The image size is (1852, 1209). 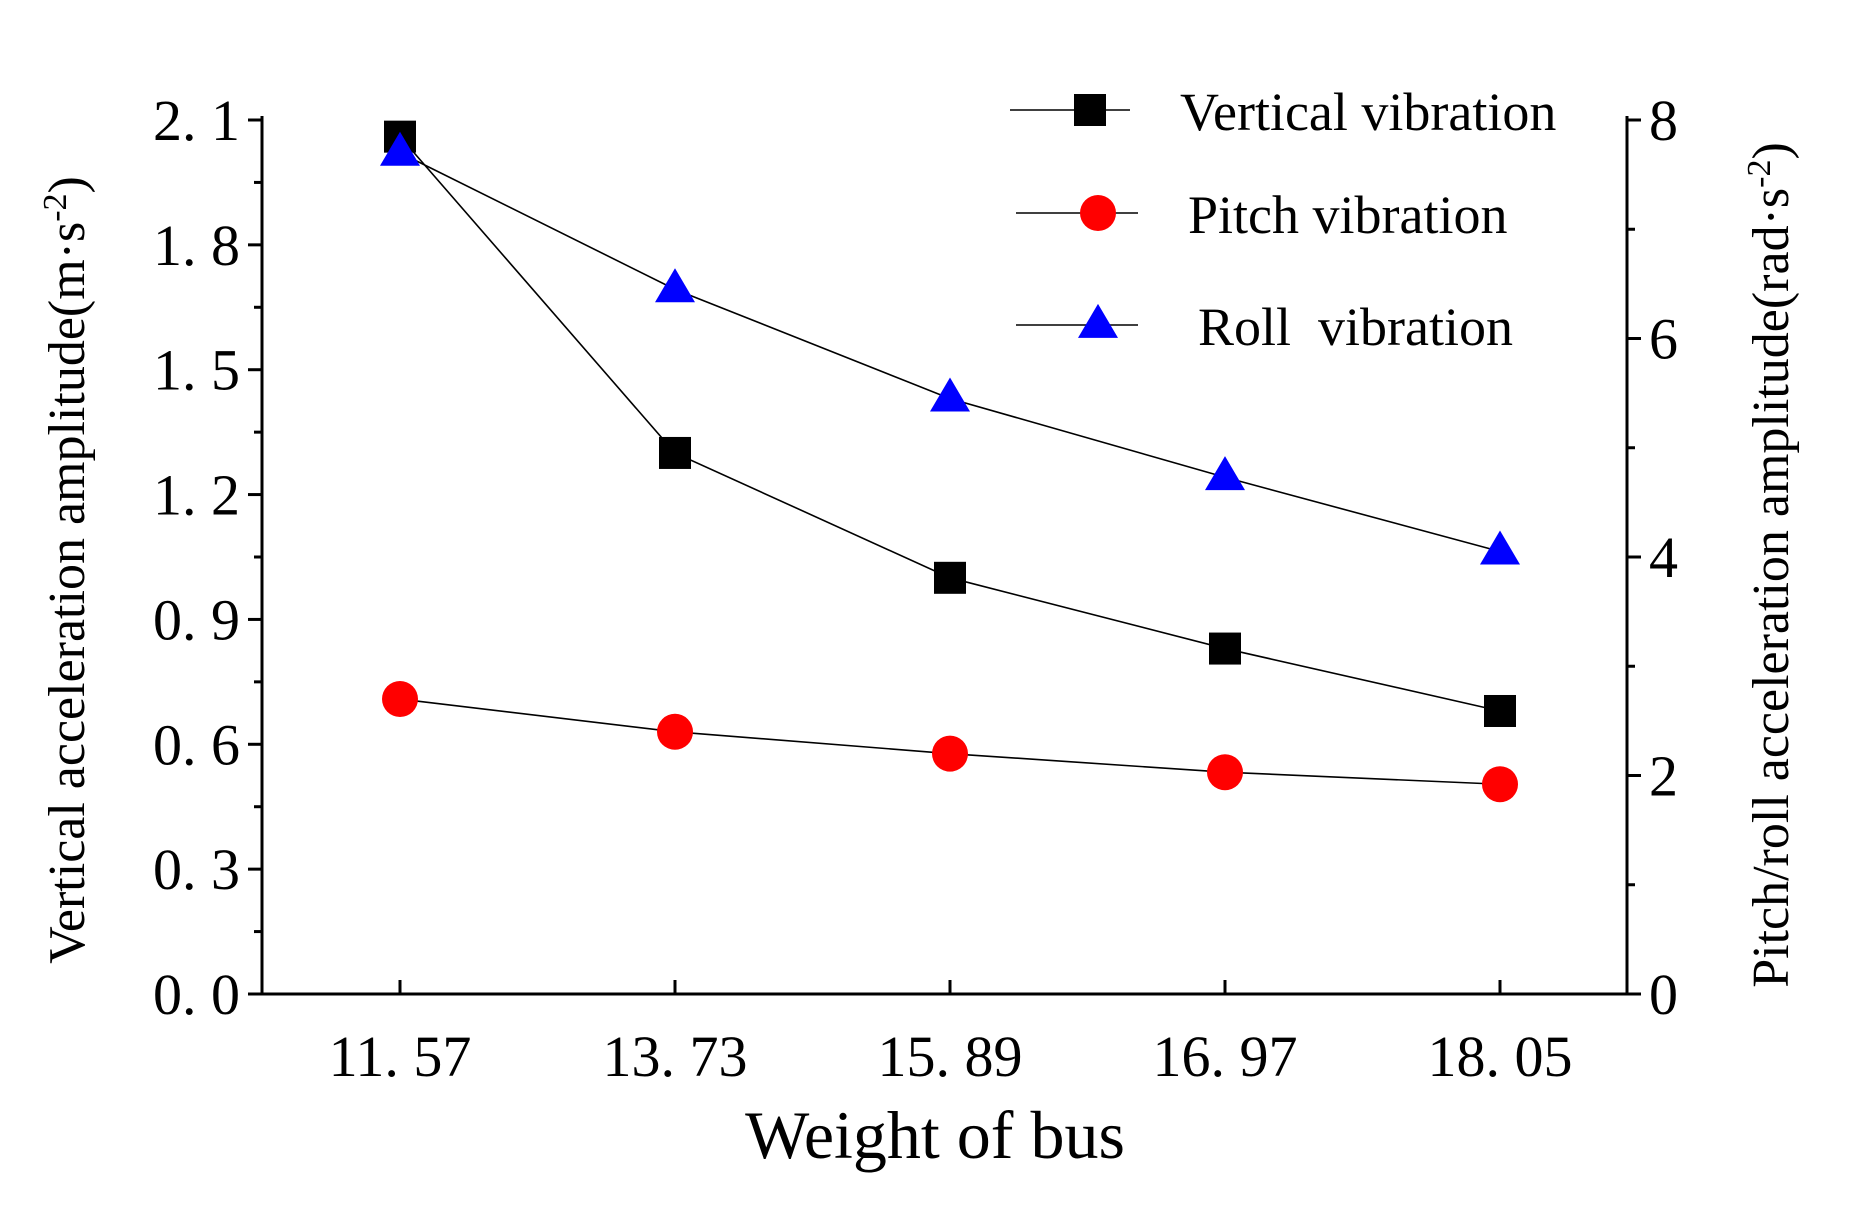 I want to click on y-right-tick-label: 4, so click(x=1663, y=557).